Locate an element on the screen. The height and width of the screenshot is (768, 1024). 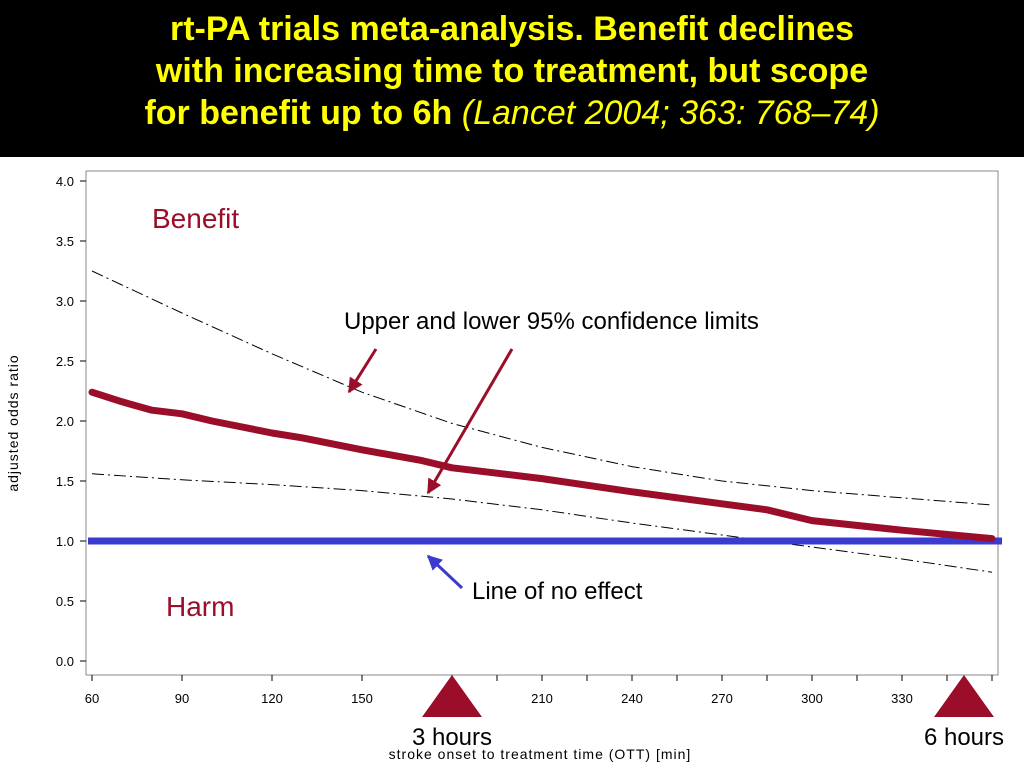
x-tick-label: 120 is located at coordinates (272, 698).